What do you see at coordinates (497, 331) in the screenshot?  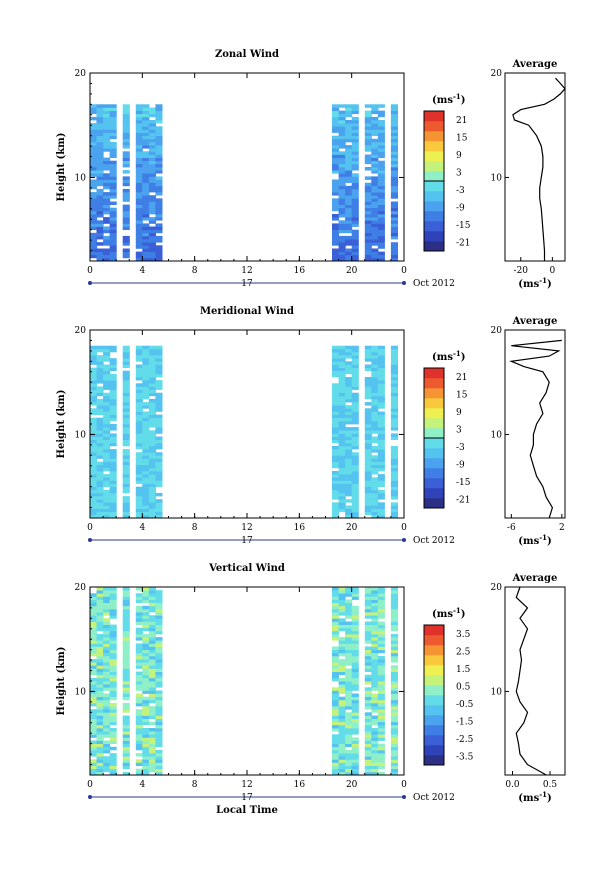 I see `avg-y-tick-label: 20` at bounding box center [497, 331].